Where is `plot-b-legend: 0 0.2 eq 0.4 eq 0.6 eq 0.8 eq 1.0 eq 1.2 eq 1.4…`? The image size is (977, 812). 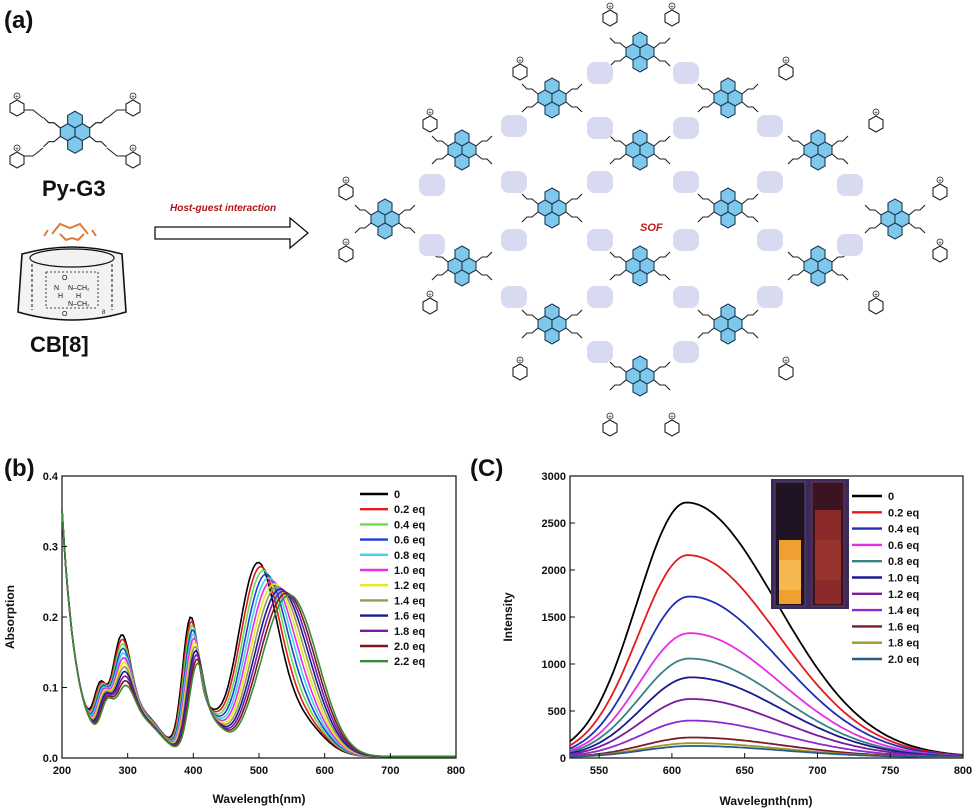 plot-b-legend: 0 0.2 eq 0.4 eq 0.6 eq 0.8 eq 1.0 eq 1.2 eq 1.4… is located at coordinates (392, 578).